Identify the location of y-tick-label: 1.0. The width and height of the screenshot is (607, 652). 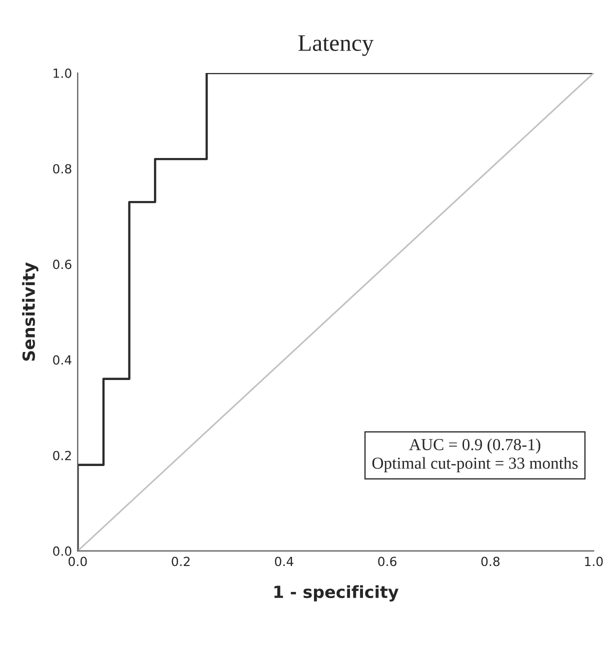
(63, 73).